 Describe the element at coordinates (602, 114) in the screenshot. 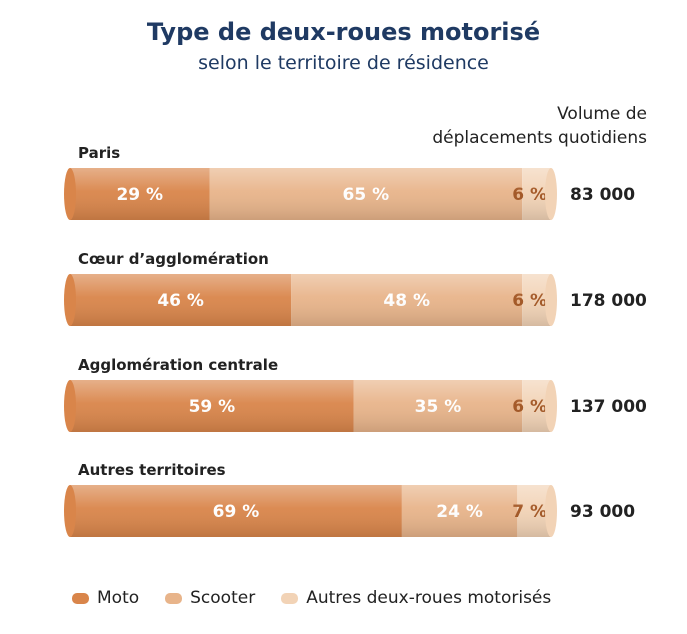

I see `volume-header-line-1: Volume de` at that location.